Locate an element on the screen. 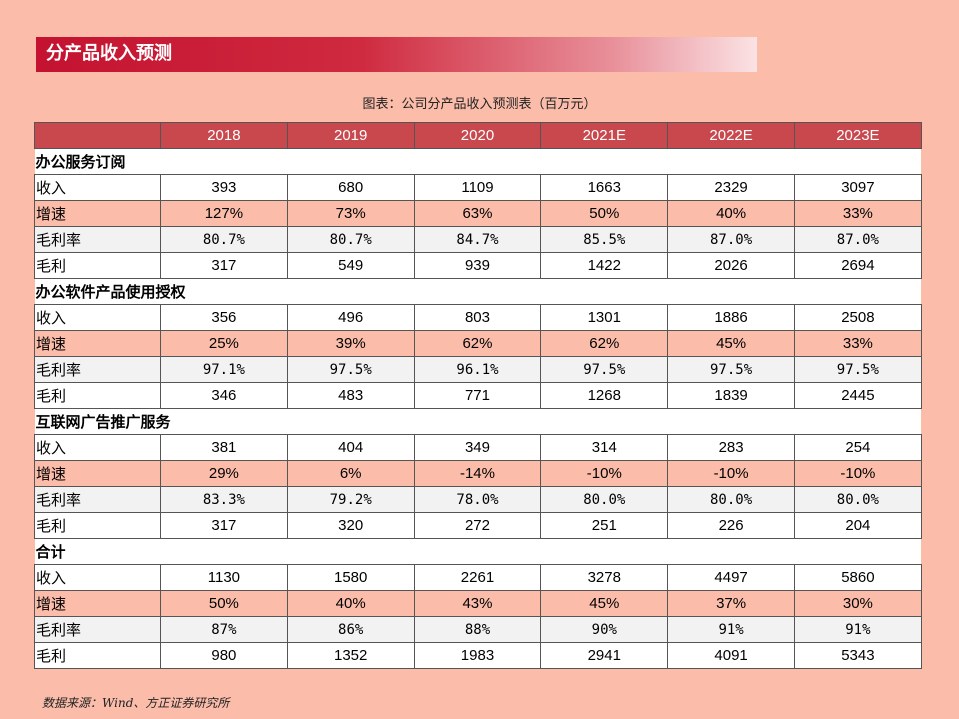 This screenshot has height=719, width=959. table-cell: 1109 is located at coordinates (477, 187).